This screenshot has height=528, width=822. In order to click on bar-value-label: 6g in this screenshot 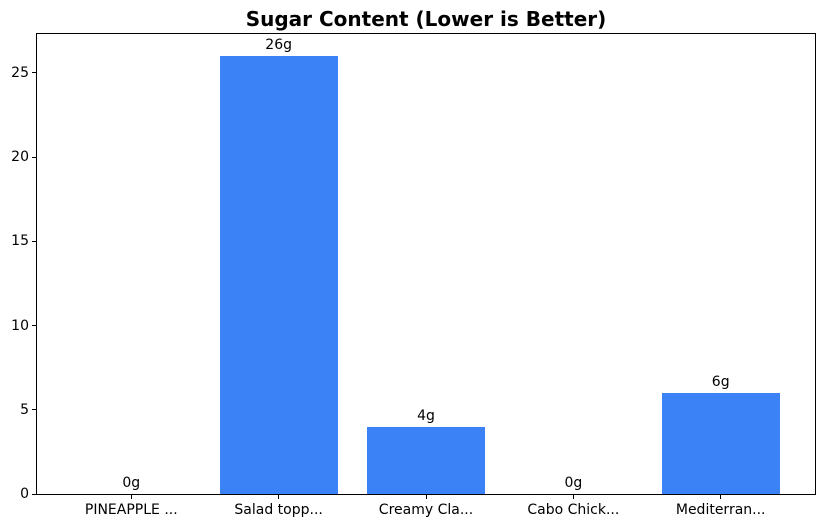, I will do `click(720, 381)`.